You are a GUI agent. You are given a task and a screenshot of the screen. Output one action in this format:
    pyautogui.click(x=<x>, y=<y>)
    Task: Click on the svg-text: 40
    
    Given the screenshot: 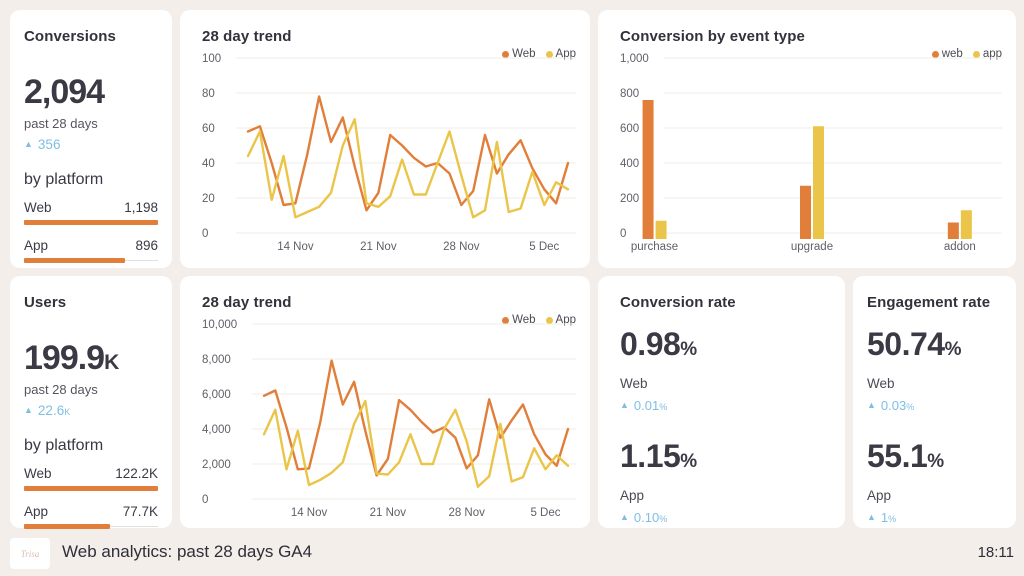 What is the action you would take?
    pyautogui.click(x=208, y=164)
    